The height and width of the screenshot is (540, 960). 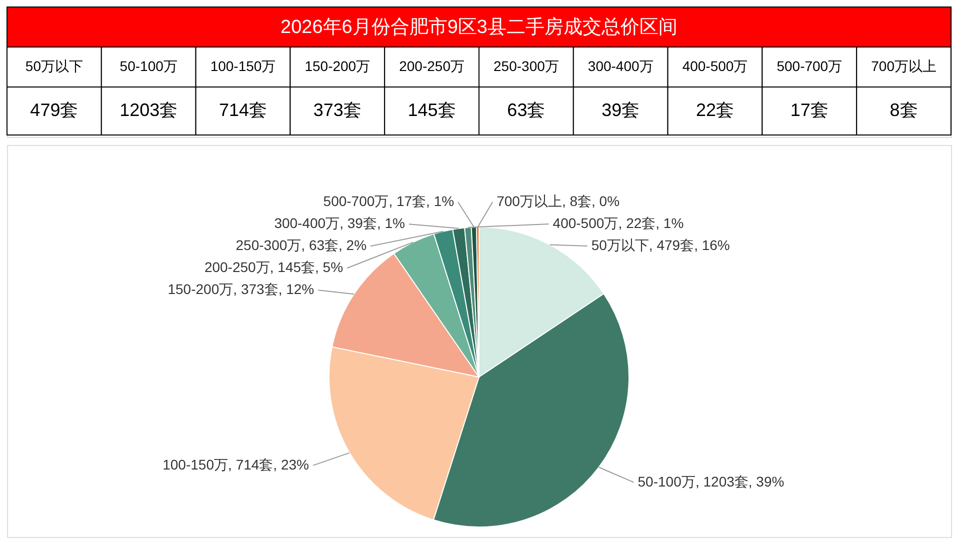 I want to click on category-label: 250-300万, so click(x=526, y=66).